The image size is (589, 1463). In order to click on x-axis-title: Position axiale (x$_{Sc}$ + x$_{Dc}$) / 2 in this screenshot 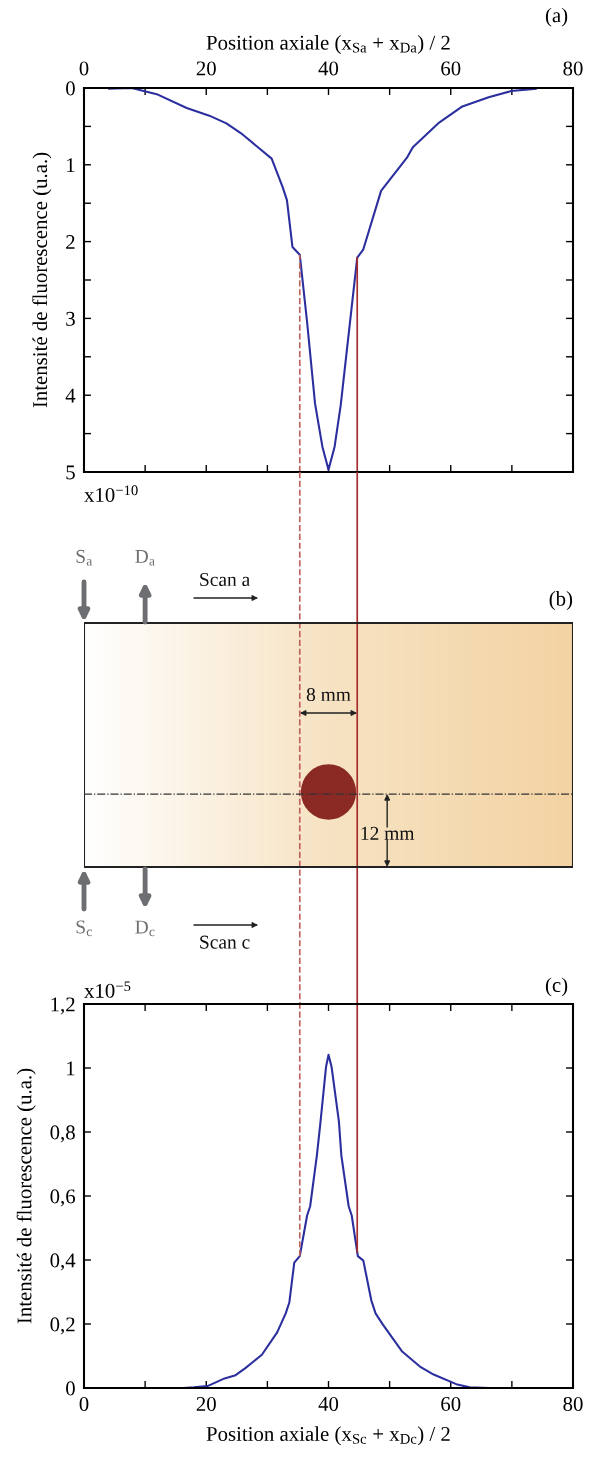, I will do `click(328, 1436)`.